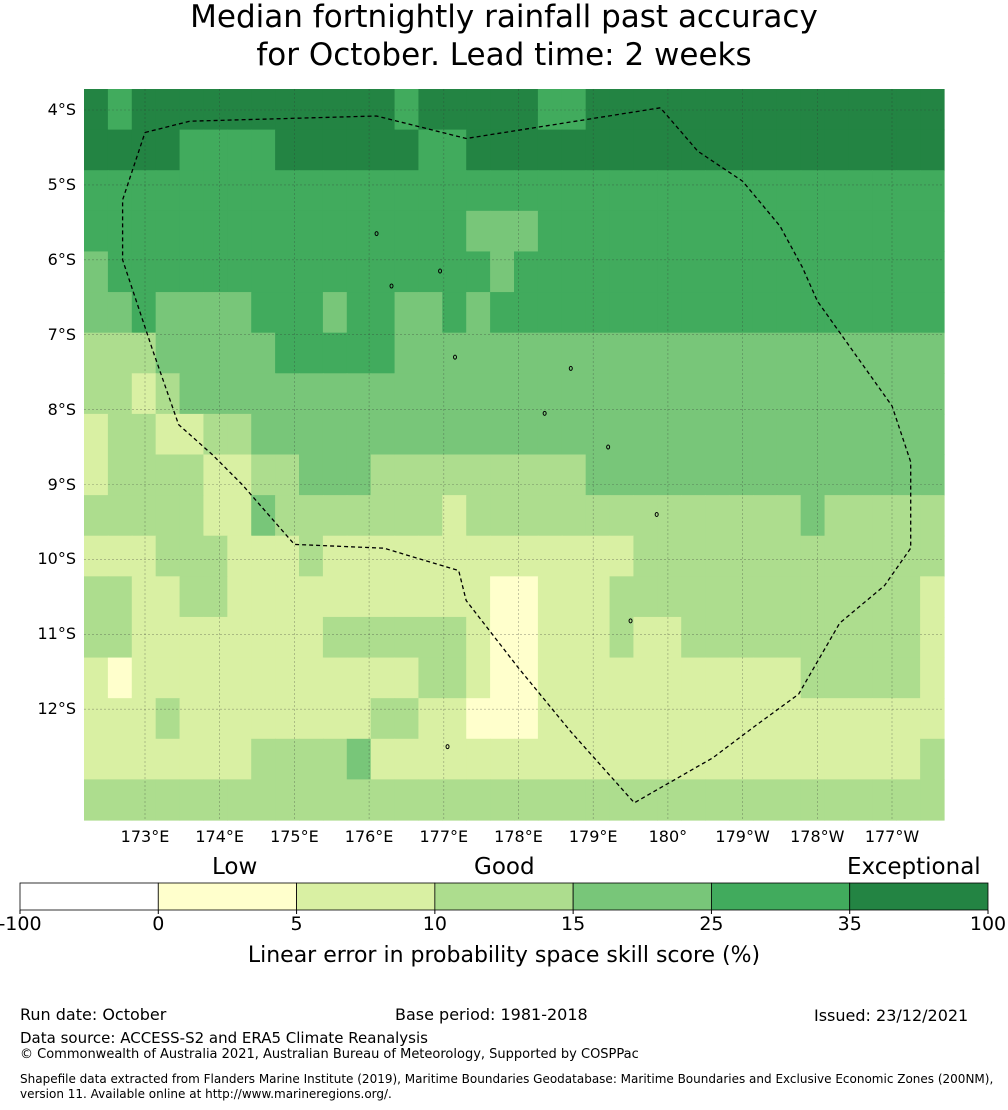 The height and width of the screenshot is (1110, 1008). Describe the element at coordinates (892, 836) in the screenshot. I see `lon-tick-label: 177°W` at that location.